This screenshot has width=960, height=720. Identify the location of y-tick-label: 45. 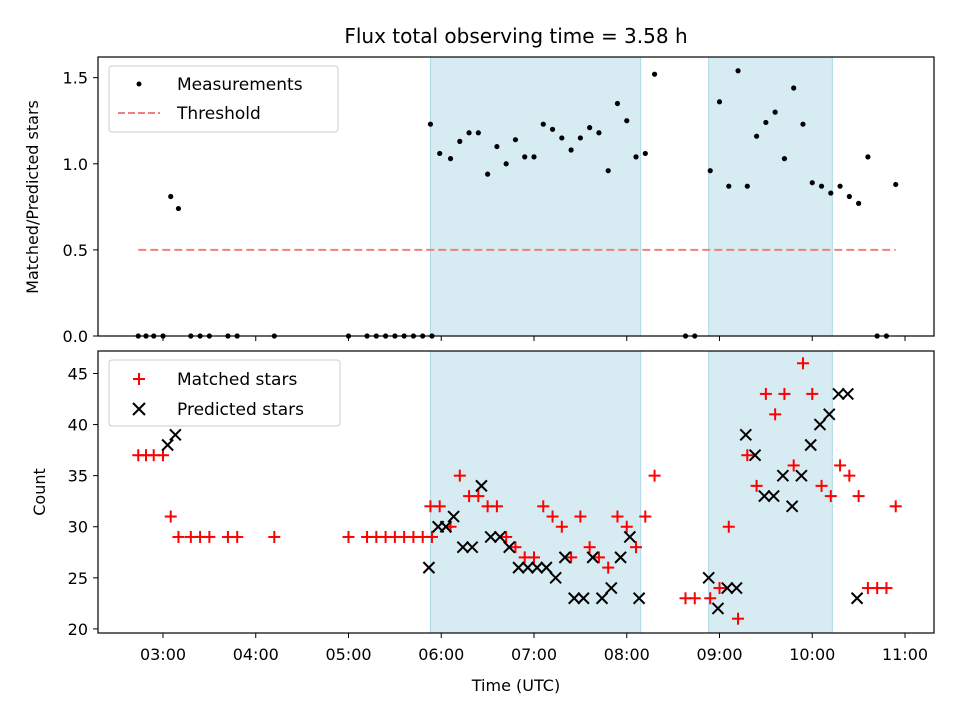
(78, 373).